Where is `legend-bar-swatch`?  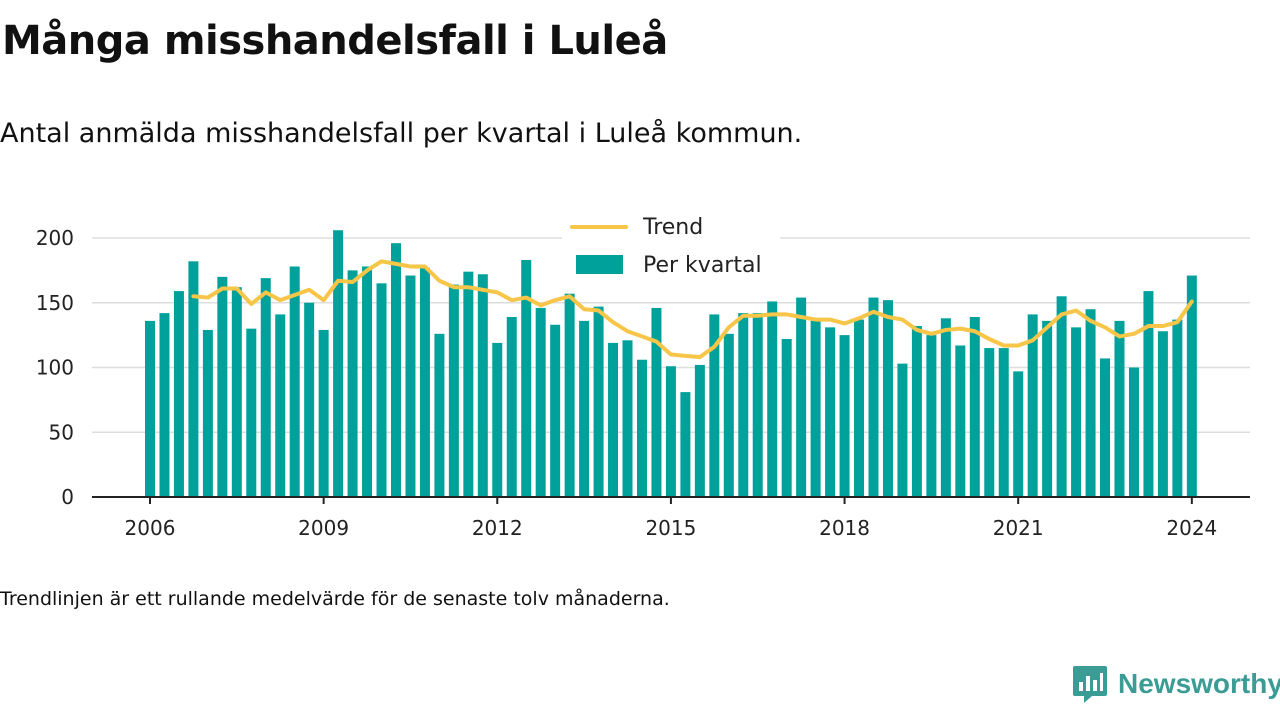 legend-bar-swatch is located at coordinates (599, 264).